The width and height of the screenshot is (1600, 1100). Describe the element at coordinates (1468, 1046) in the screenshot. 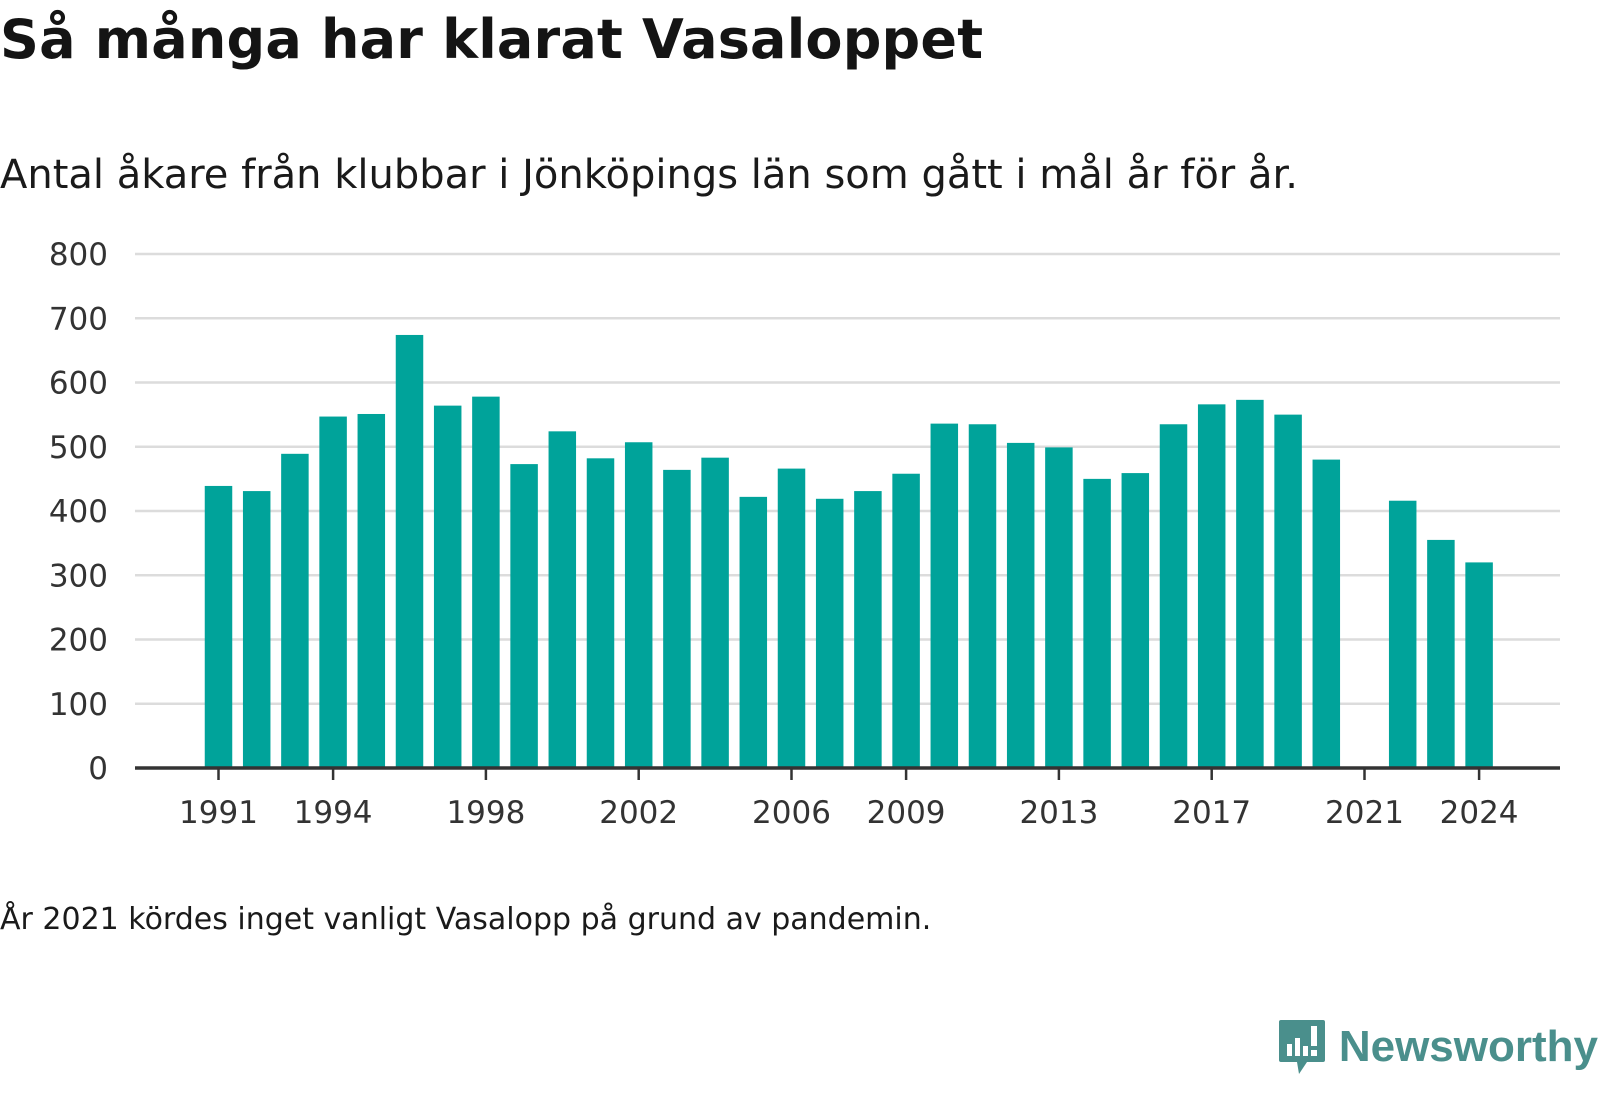

I see `brand-name: Newsworthy` at that location.